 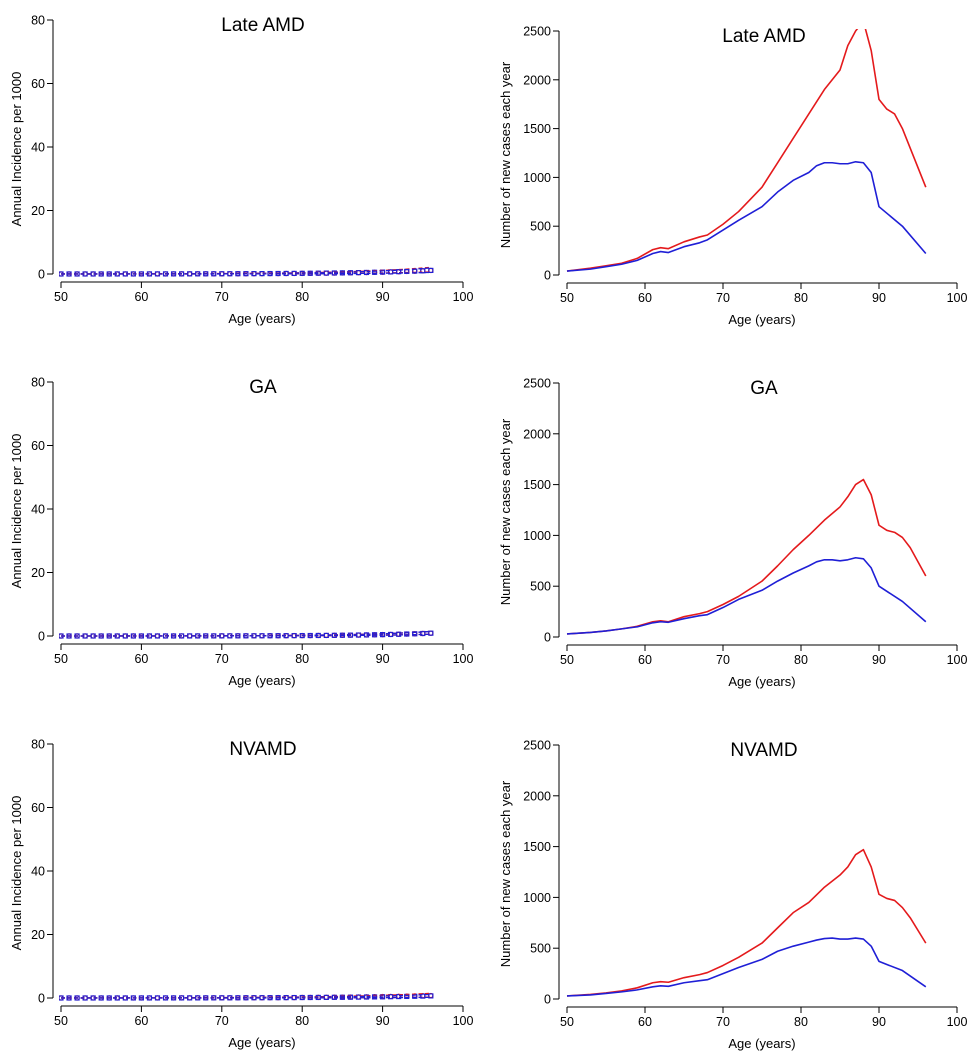 What do you see at coordinates (38, 148) in the screenshot?
I see `panel-0-y-tick-label: 40` at bounding box center [38, 148].